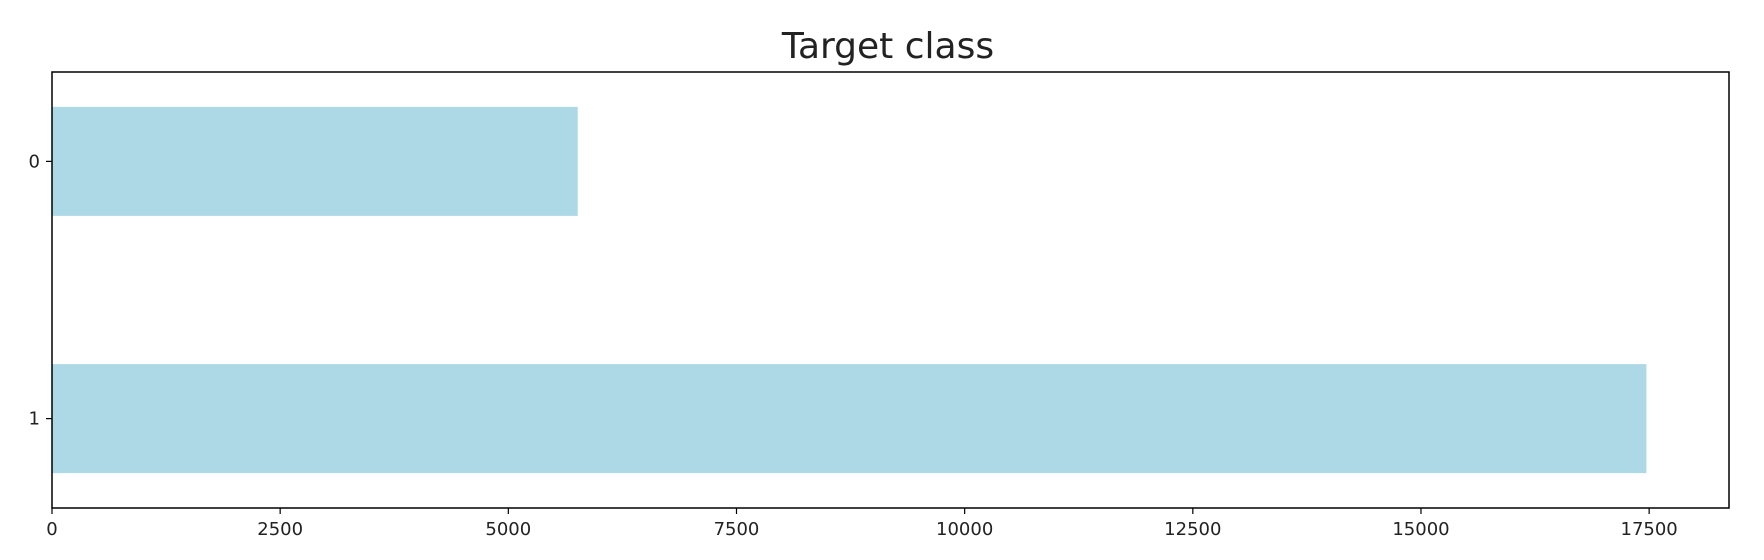 Image resolution: width=1764 pixels, height=560 pixels. What do you see at coordinates (737, 529) in the screenshot?
I see `x-tick-label: 7500` at bounding box center [737, 529].